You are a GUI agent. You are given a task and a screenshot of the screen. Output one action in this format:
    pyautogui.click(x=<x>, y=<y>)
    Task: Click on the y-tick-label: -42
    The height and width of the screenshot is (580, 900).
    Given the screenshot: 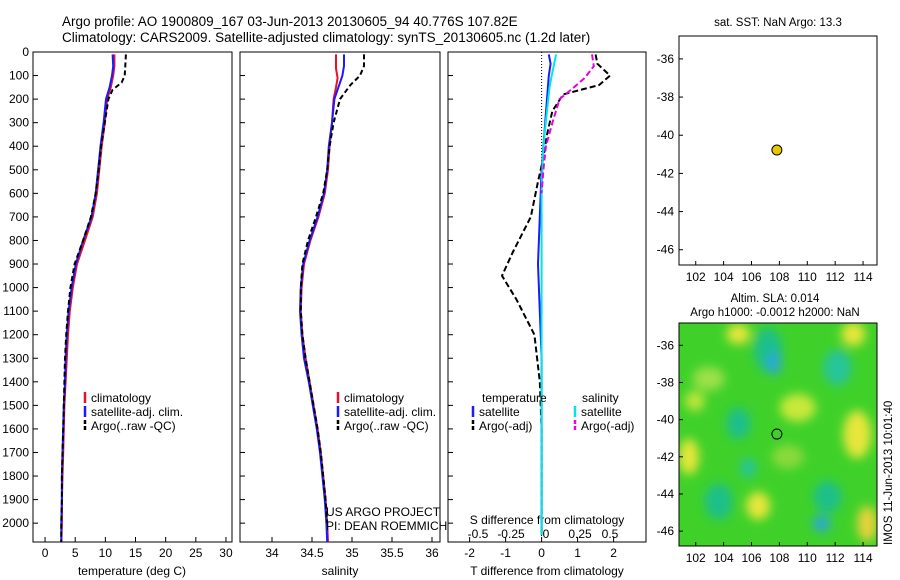 What is the action you would take?
    pyautogui.click(x=666, y=457)
    